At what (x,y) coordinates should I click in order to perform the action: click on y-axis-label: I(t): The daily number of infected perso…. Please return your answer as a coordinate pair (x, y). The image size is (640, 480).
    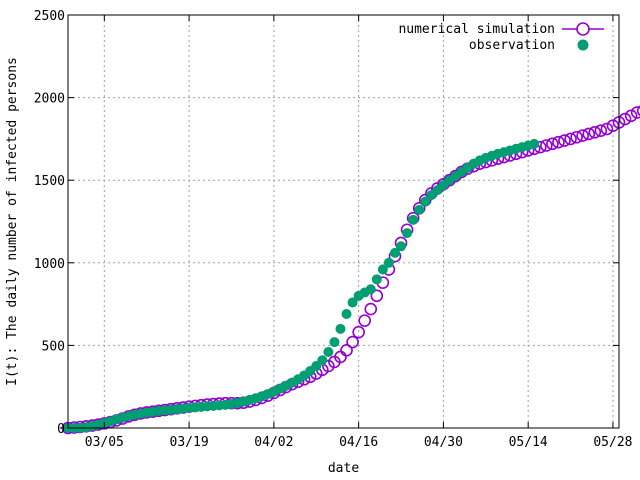
    Looking at the image, I should click on (12, 221).